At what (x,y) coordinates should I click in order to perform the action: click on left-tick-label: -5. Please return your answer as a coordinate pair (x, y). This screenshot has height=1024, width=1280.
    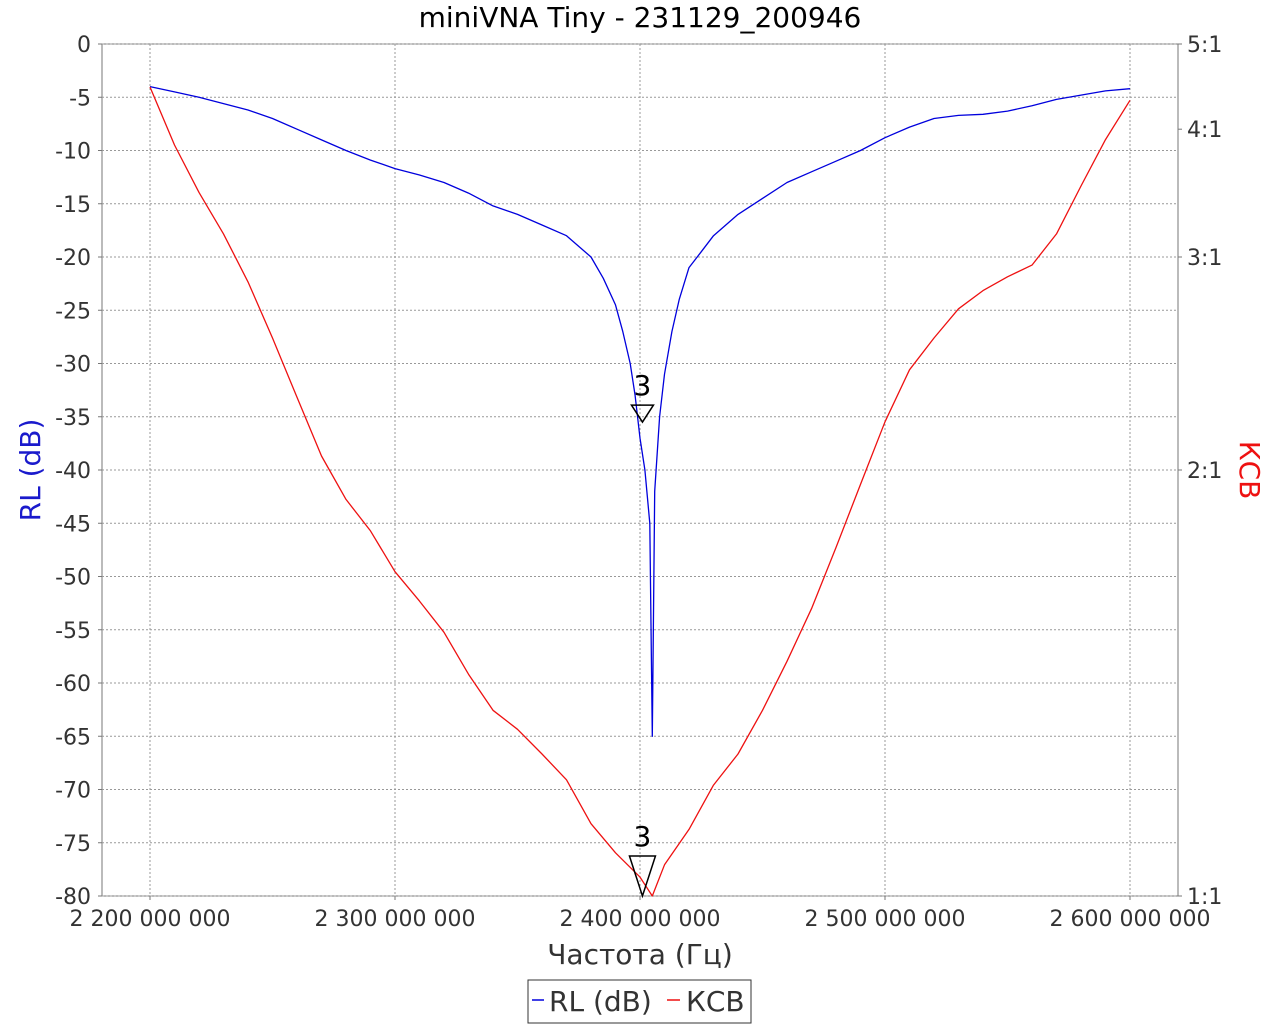
    Looking at the image, I should click on (80, 98).